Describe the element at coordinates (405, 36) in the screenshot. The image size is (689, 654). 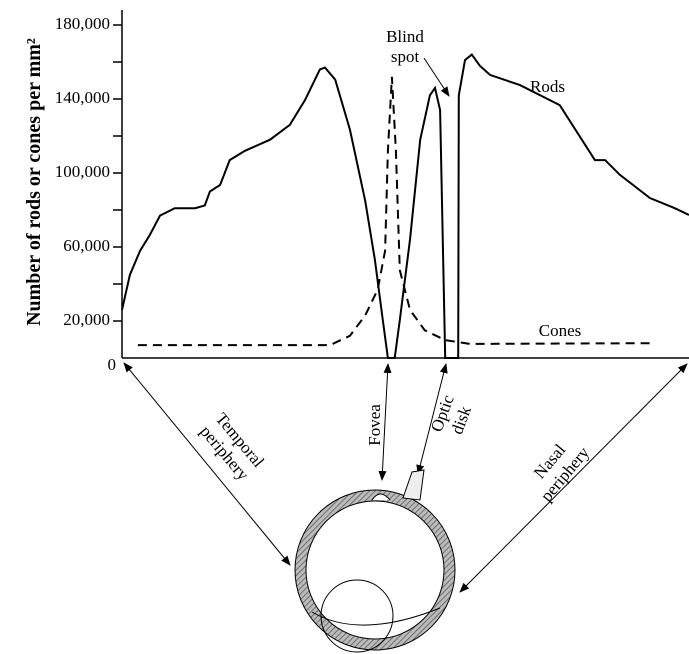
I see `annotation-line: Blind` at that location.